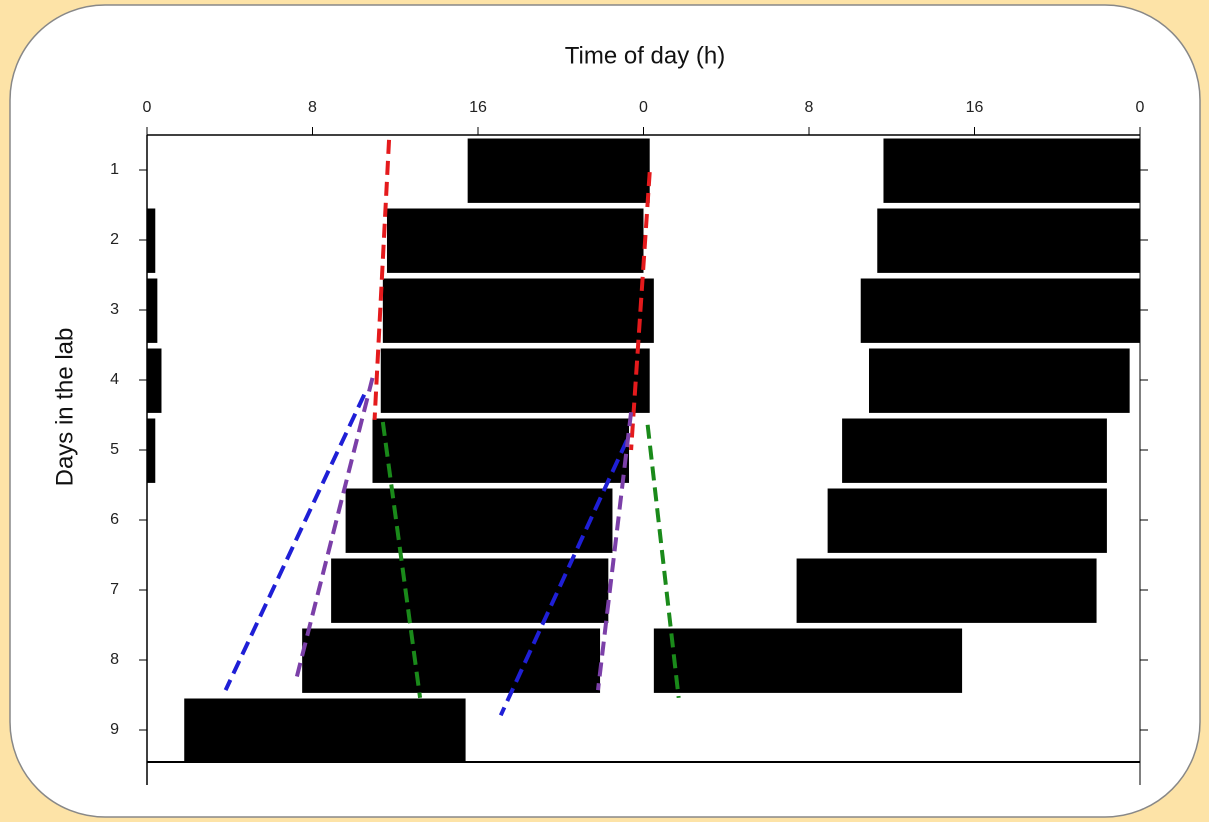 Image resolution: width=1209 pixels, height=822 pixels. What do you see at coordinates (114, 379) in the screenshot?
I see `y-tick-label: 4` at bounding box center [114, 379].